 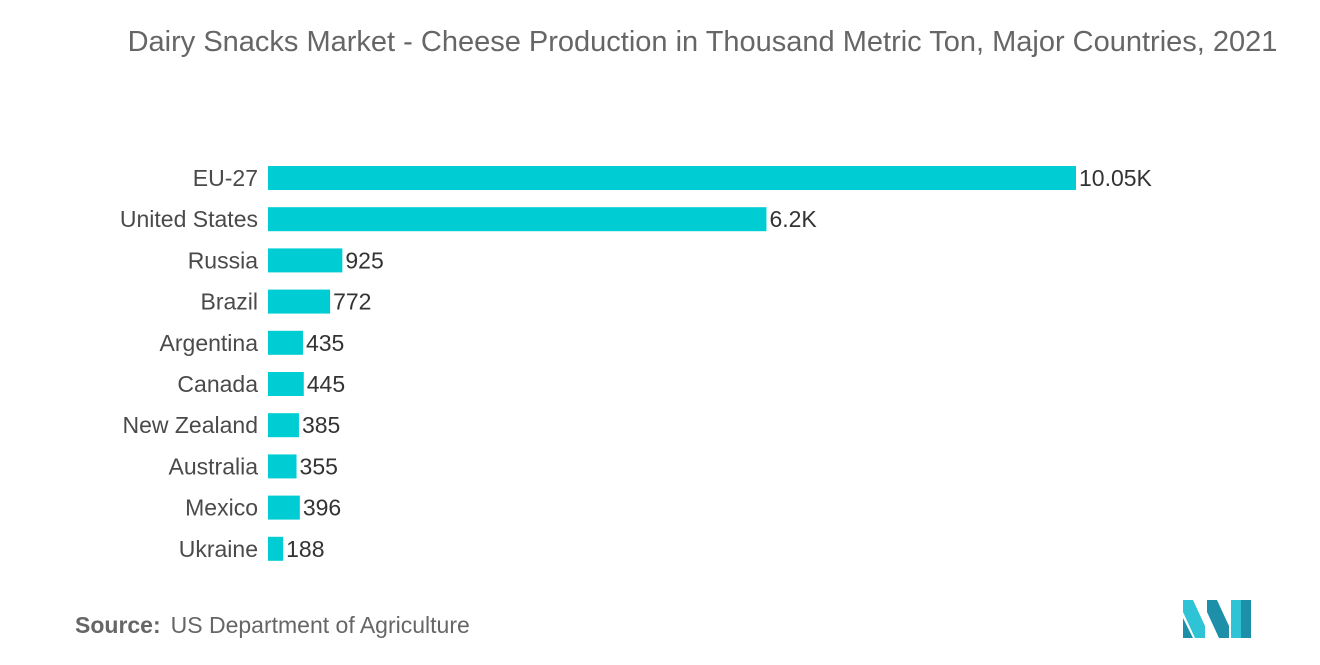 What do you see at coordinates (218, 549) in the screenshot?
I see `category-label-ukraine: Ukraine` at bounding box center [218, 549].